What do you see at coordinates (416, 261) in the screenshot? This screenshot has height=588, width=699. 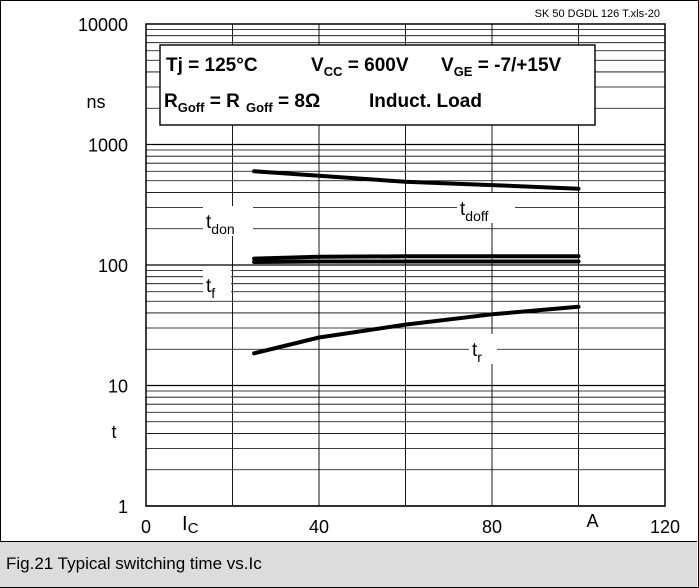 I see `curve-tf` at bounding box center [416, 261].